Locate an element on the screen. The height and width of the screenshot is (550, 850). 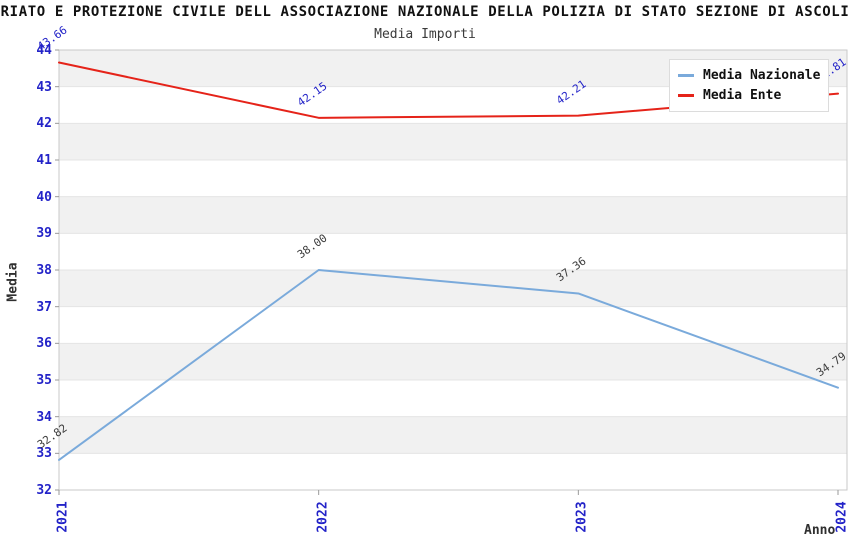
y-tick-label: 40 is located at coordinates (44, 197).